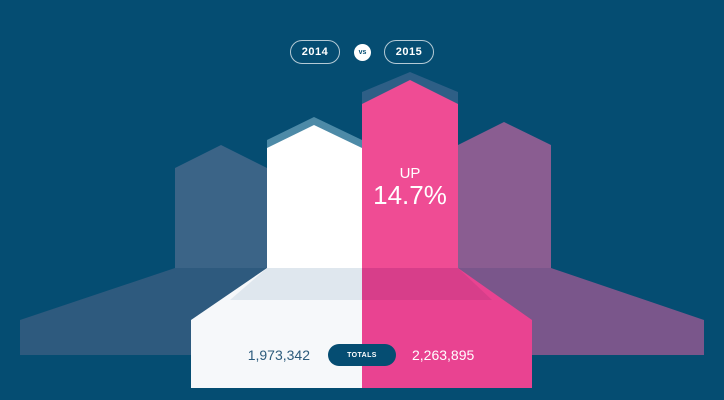  What do you see at coordinates (362, 355) in the screenshot?
I see `totals-badge: TOTALS` at bounding box center [362, 355].